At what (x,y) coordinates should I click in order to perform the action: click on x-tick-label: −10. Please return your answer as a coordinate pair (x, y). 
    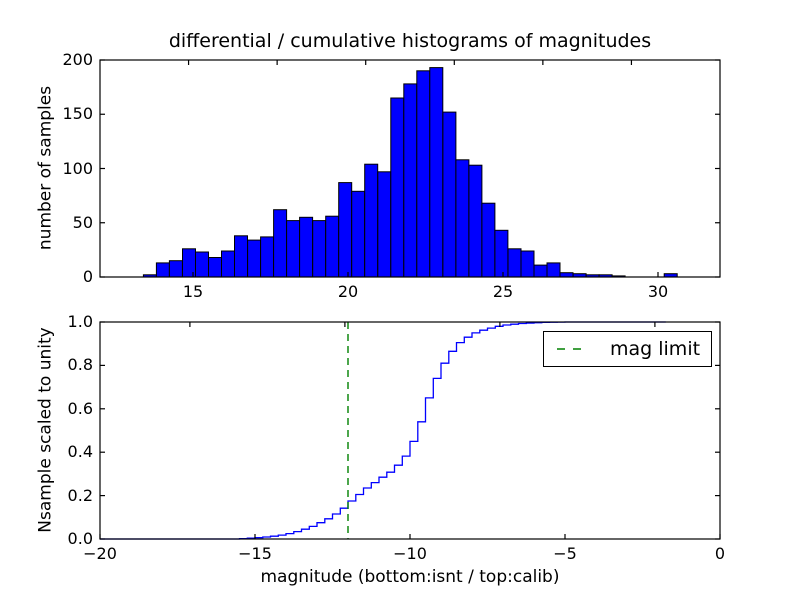
    Looking at the image, I should click on (410, 553).